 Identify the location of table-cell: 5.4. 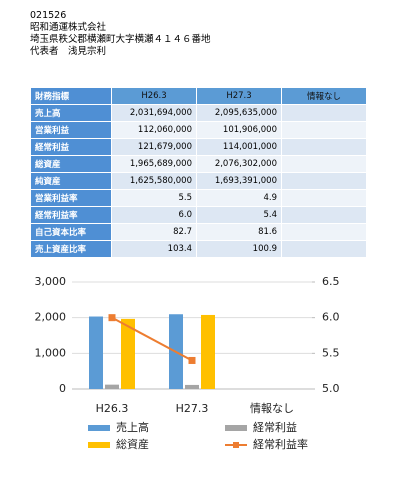
(239, 215).